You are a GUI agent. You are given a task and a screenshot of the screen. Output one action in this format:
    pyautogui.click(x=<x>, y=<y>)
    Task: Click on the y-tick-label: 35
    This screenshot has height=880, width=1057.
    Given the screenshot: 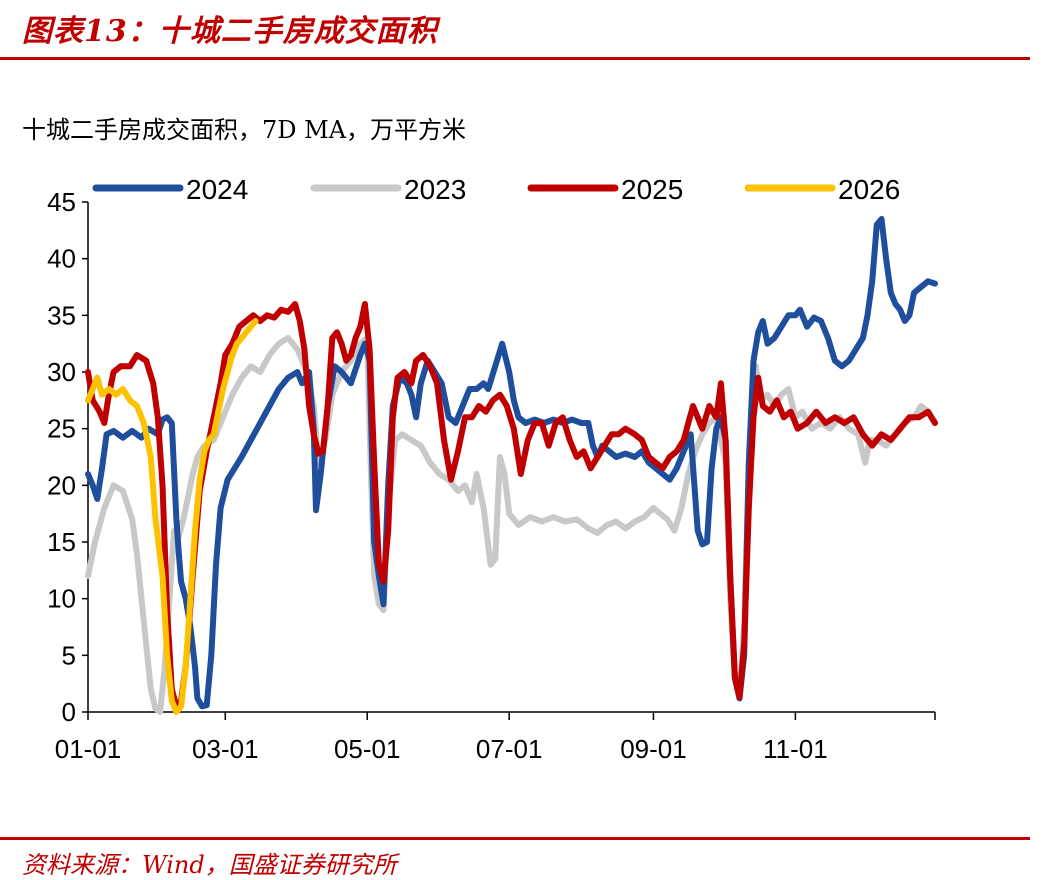 What is the action you would take?
    pyautogui.click(x=61, y=315)
    